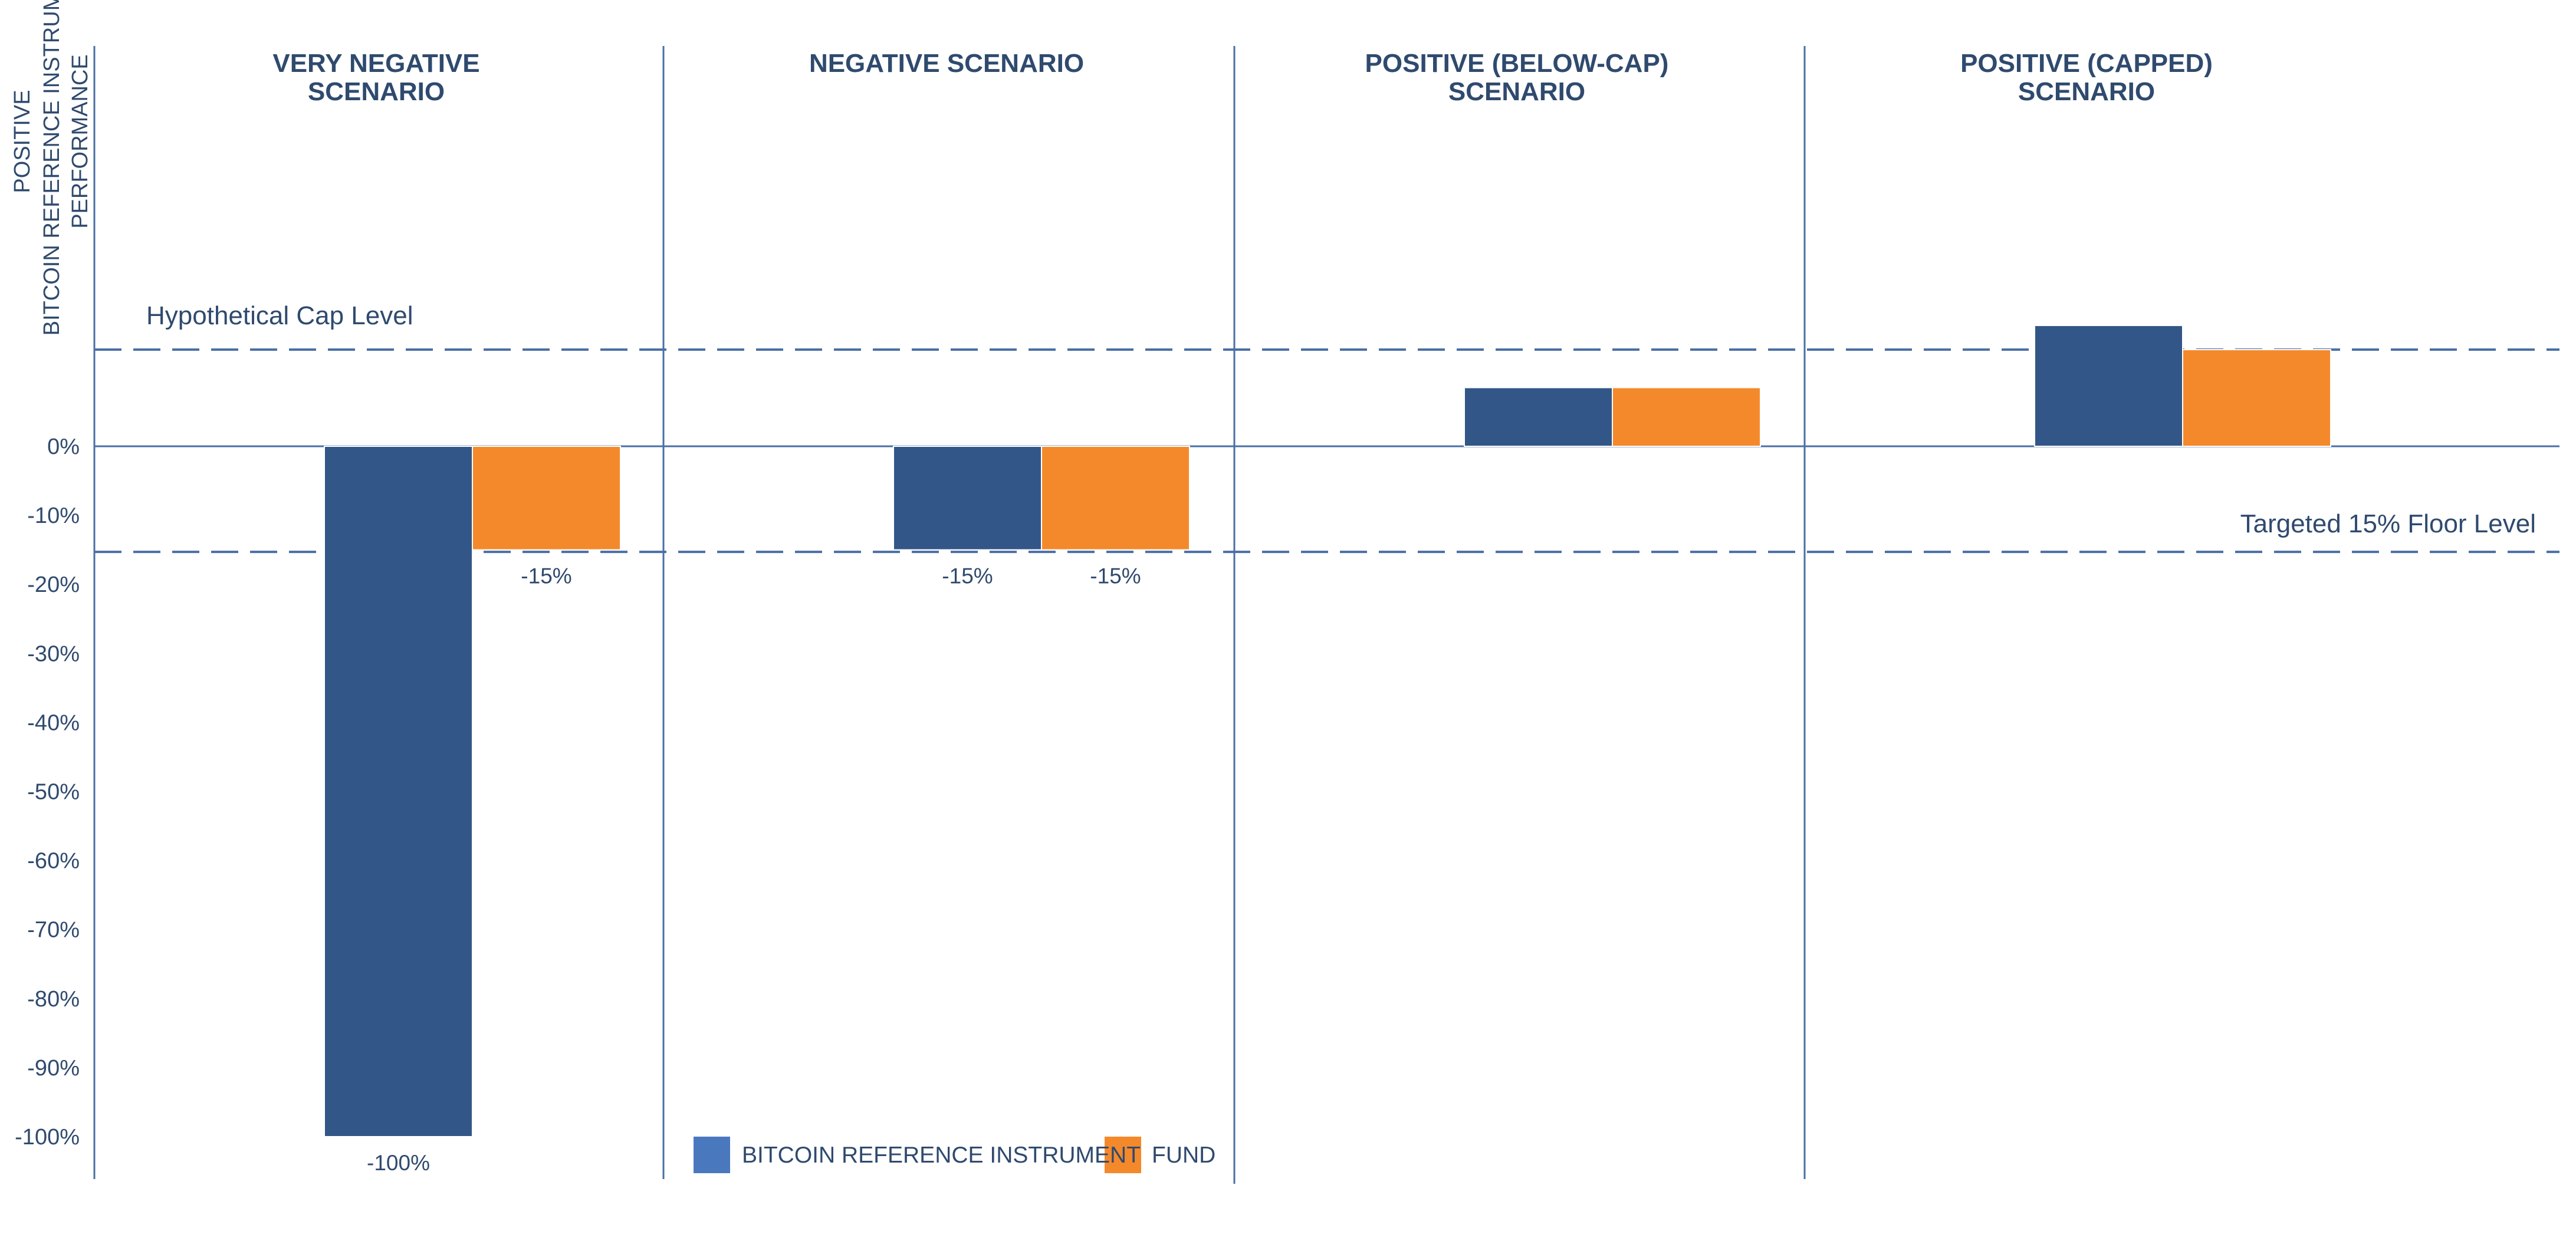  Describe the element at coordinates (2086, 91) in the screenshot. I see `scenario-title-4: SCENARIO` at that location.